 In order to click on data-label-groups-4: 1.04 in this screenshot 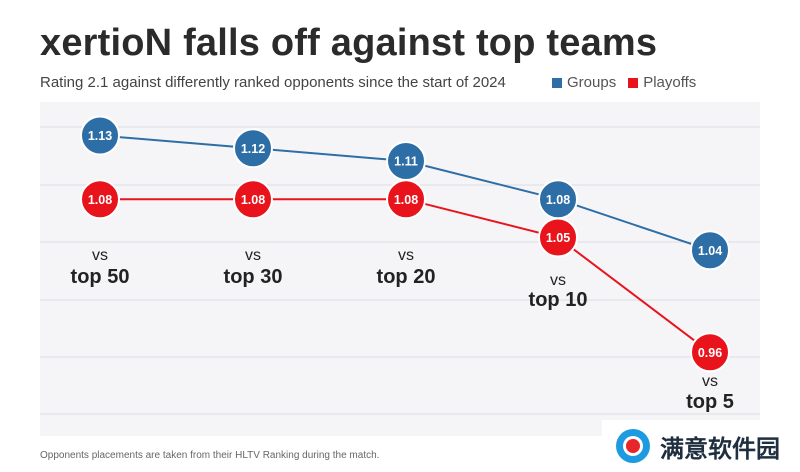, I will do `click(710, 251)`.